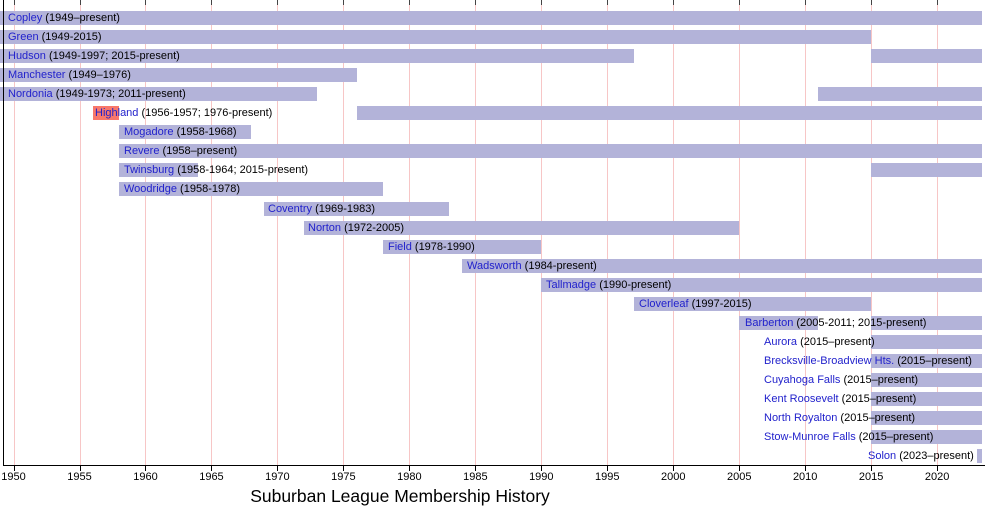 This screenshot has width=1000, height=515. Describe the element at coordinates (802, 379) in the screenshot. I see `team-link: Cuyahoga Falls` at that location.